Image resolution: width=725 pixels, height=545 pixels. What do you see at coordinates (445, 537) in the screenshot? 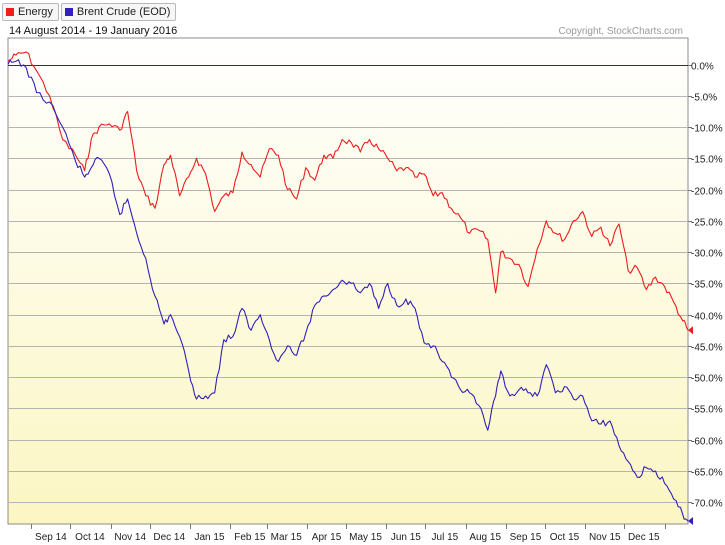
I see `x-tick-label: Jul 15` at bounding box center [445, 537].